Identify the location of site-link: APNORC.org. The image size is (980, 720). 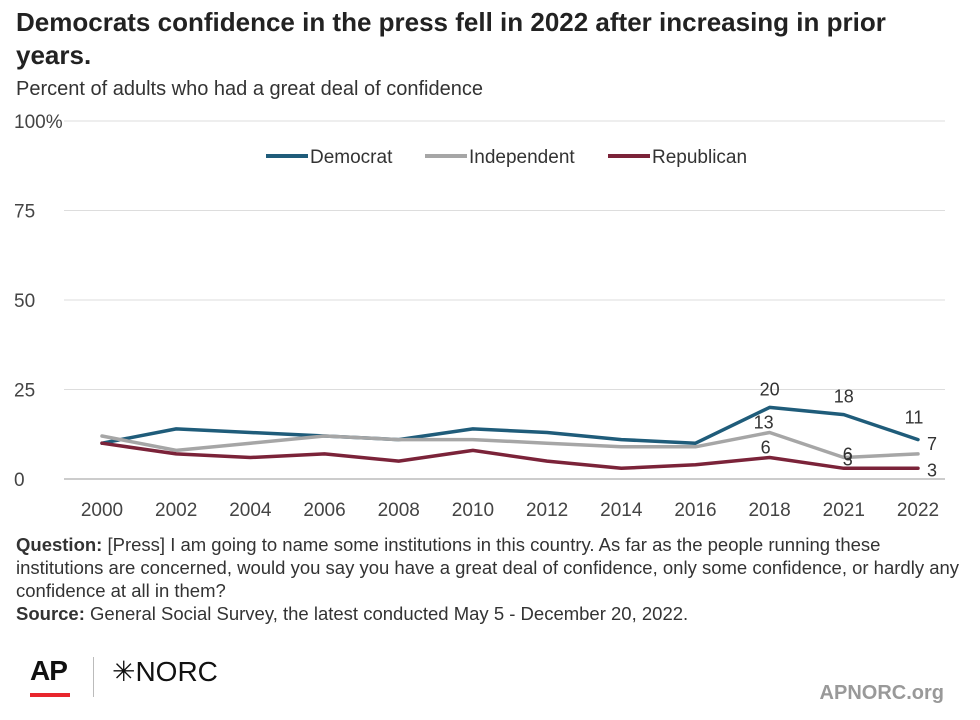
(881, 693).